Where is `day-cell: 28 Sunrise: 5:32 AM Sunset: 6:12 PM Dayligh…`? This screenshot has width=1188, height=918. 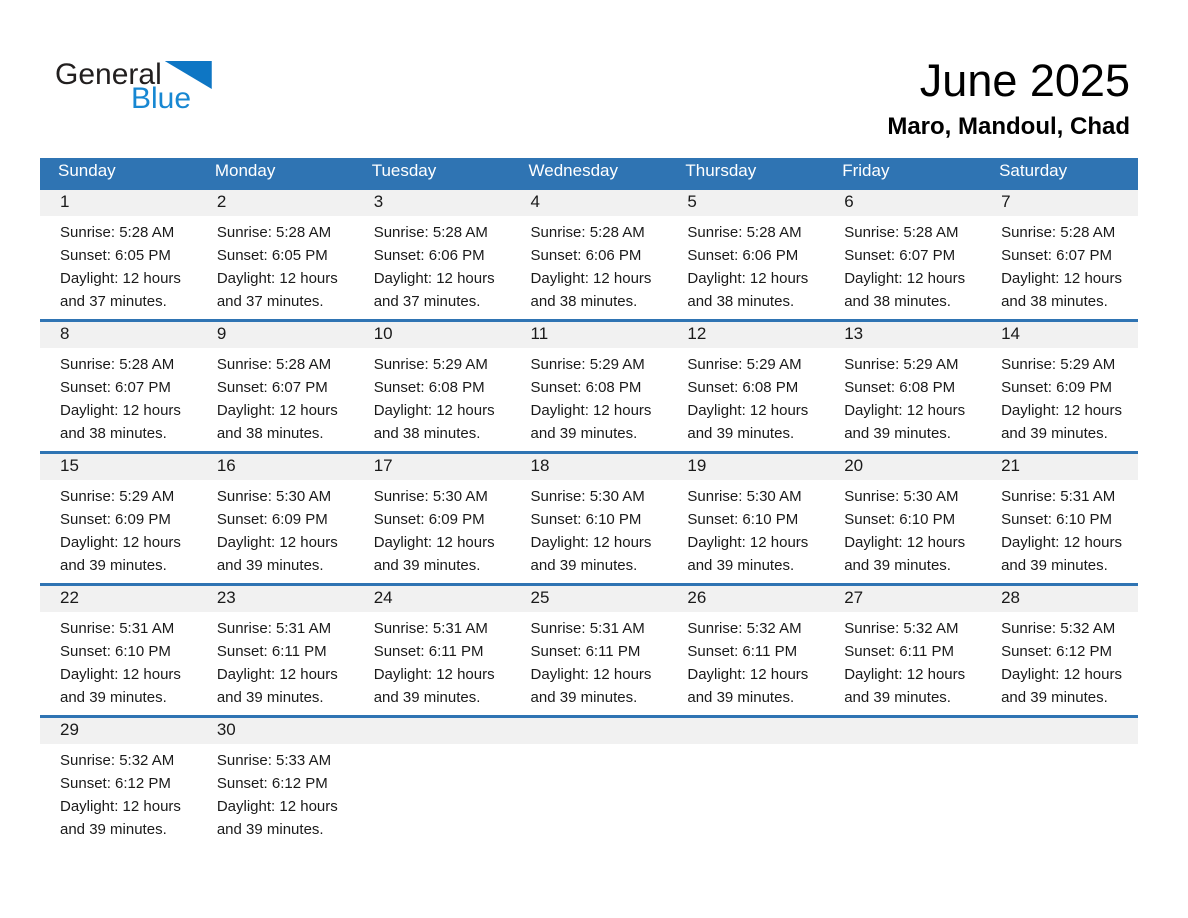
day-cell: 28 Sunrise: 5:32 AM Sunset: 6:12 PM Dayligh… is located at coordinates (1059, 649).